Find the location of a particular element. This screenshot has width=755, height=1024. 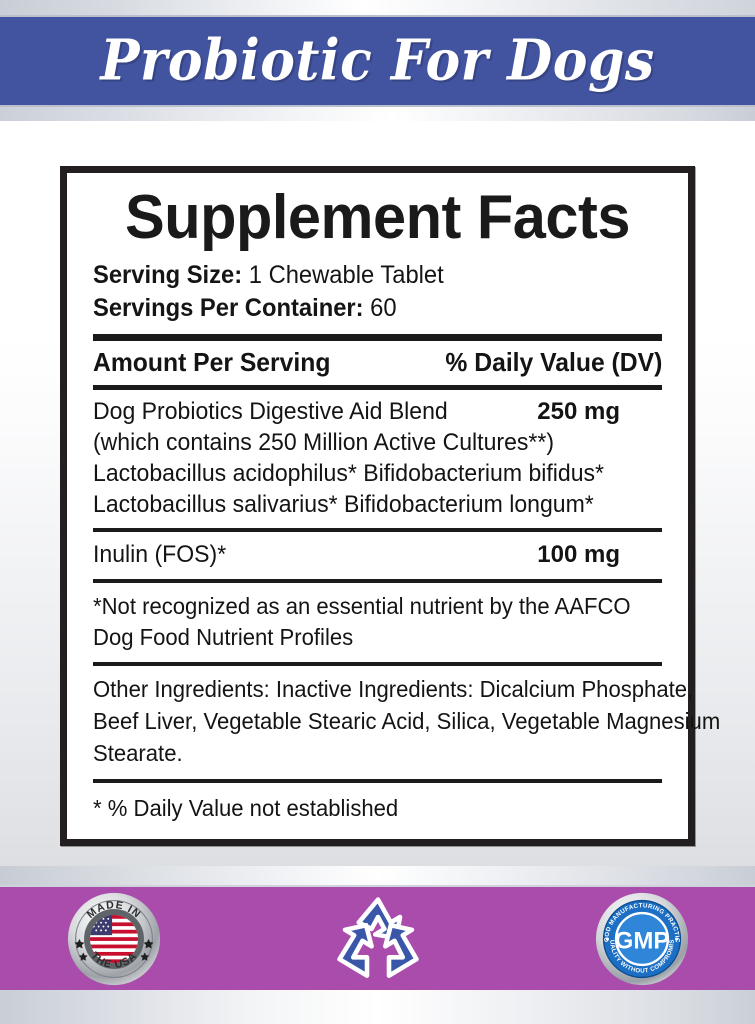

serving-size-label: Serving Size: is located at coordinates (168, 275).